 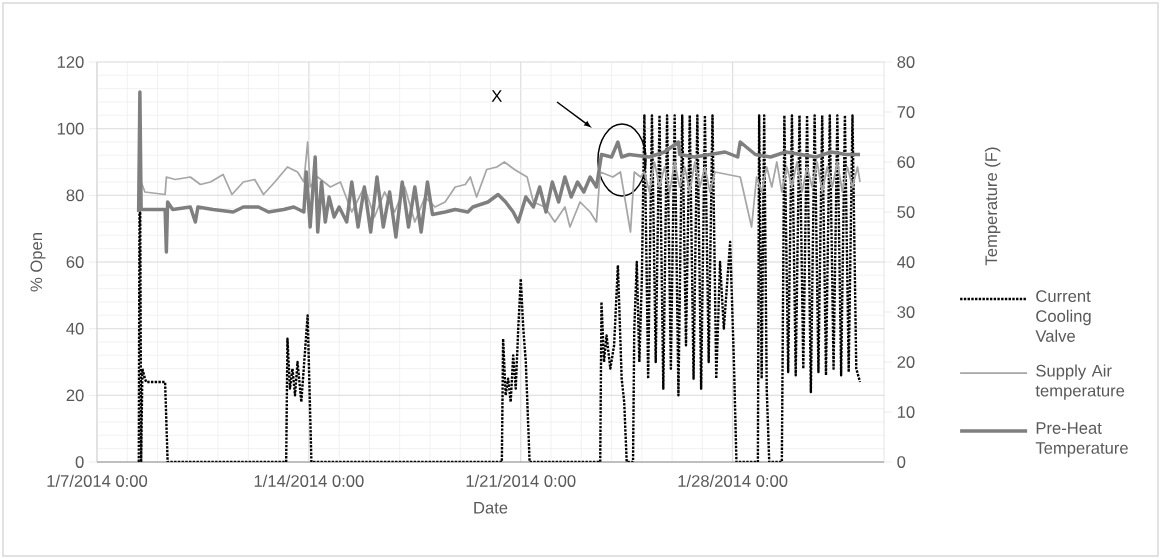 I want to click on y2-tick-label: 20, so click(x=906, y=362).